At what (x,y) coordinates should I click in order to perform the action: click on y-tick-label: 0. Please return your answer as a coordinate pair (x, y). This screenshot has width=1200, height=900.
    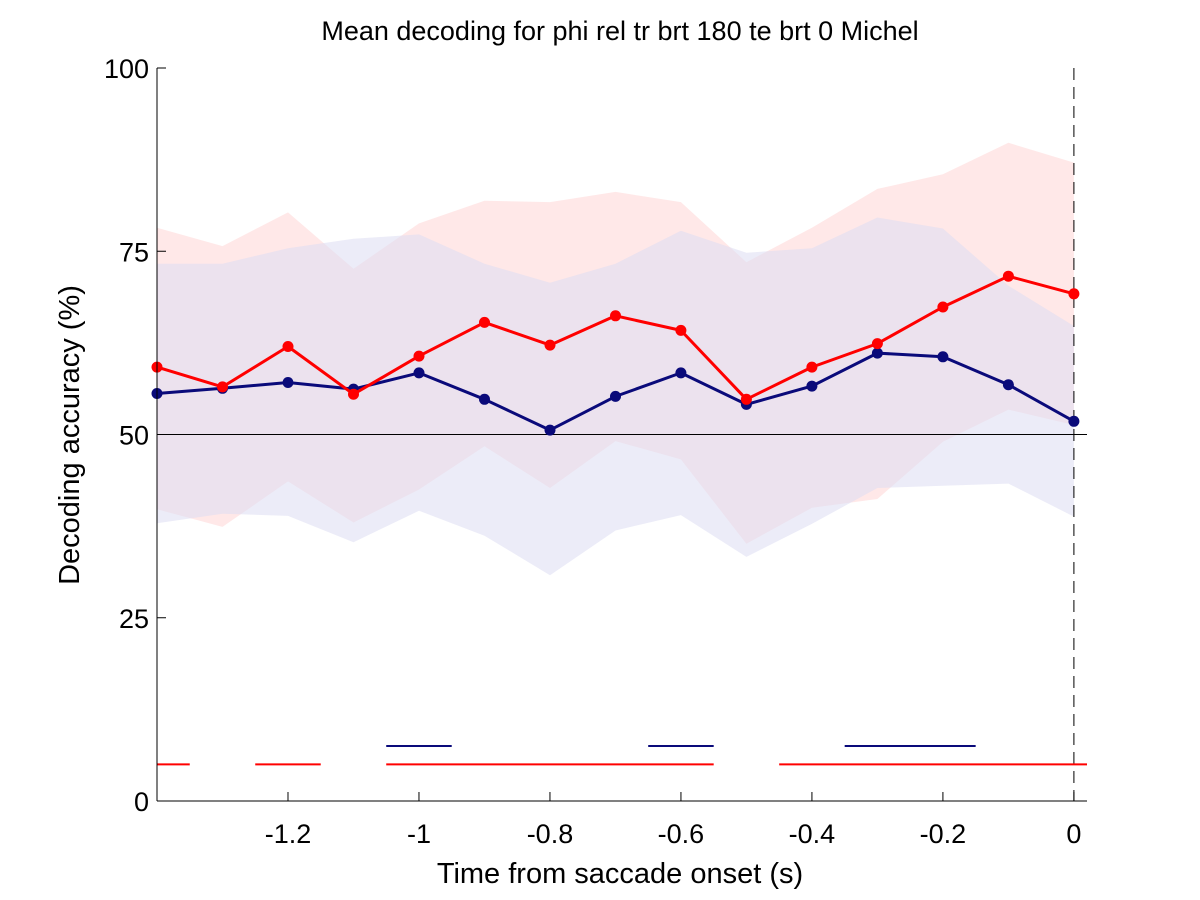
    Looking at the image, I should click on (141, 802).